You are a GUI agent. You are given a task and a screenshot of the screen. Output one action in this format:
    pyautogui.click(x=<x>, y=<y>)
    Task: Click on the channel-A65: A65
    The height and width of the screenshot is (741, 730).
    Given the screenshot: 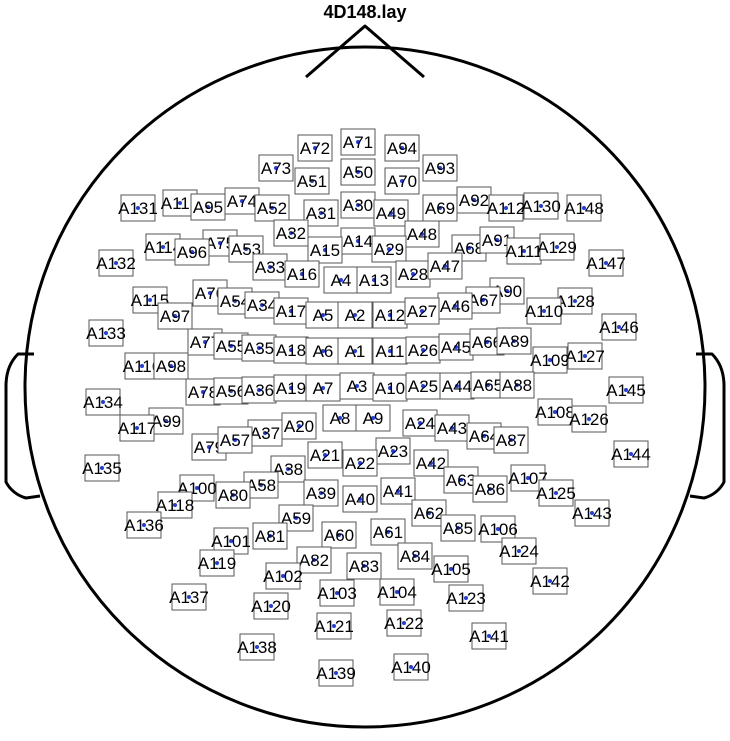 What is the action you would take?
    pyautogui.click(x=488, y=385)
    